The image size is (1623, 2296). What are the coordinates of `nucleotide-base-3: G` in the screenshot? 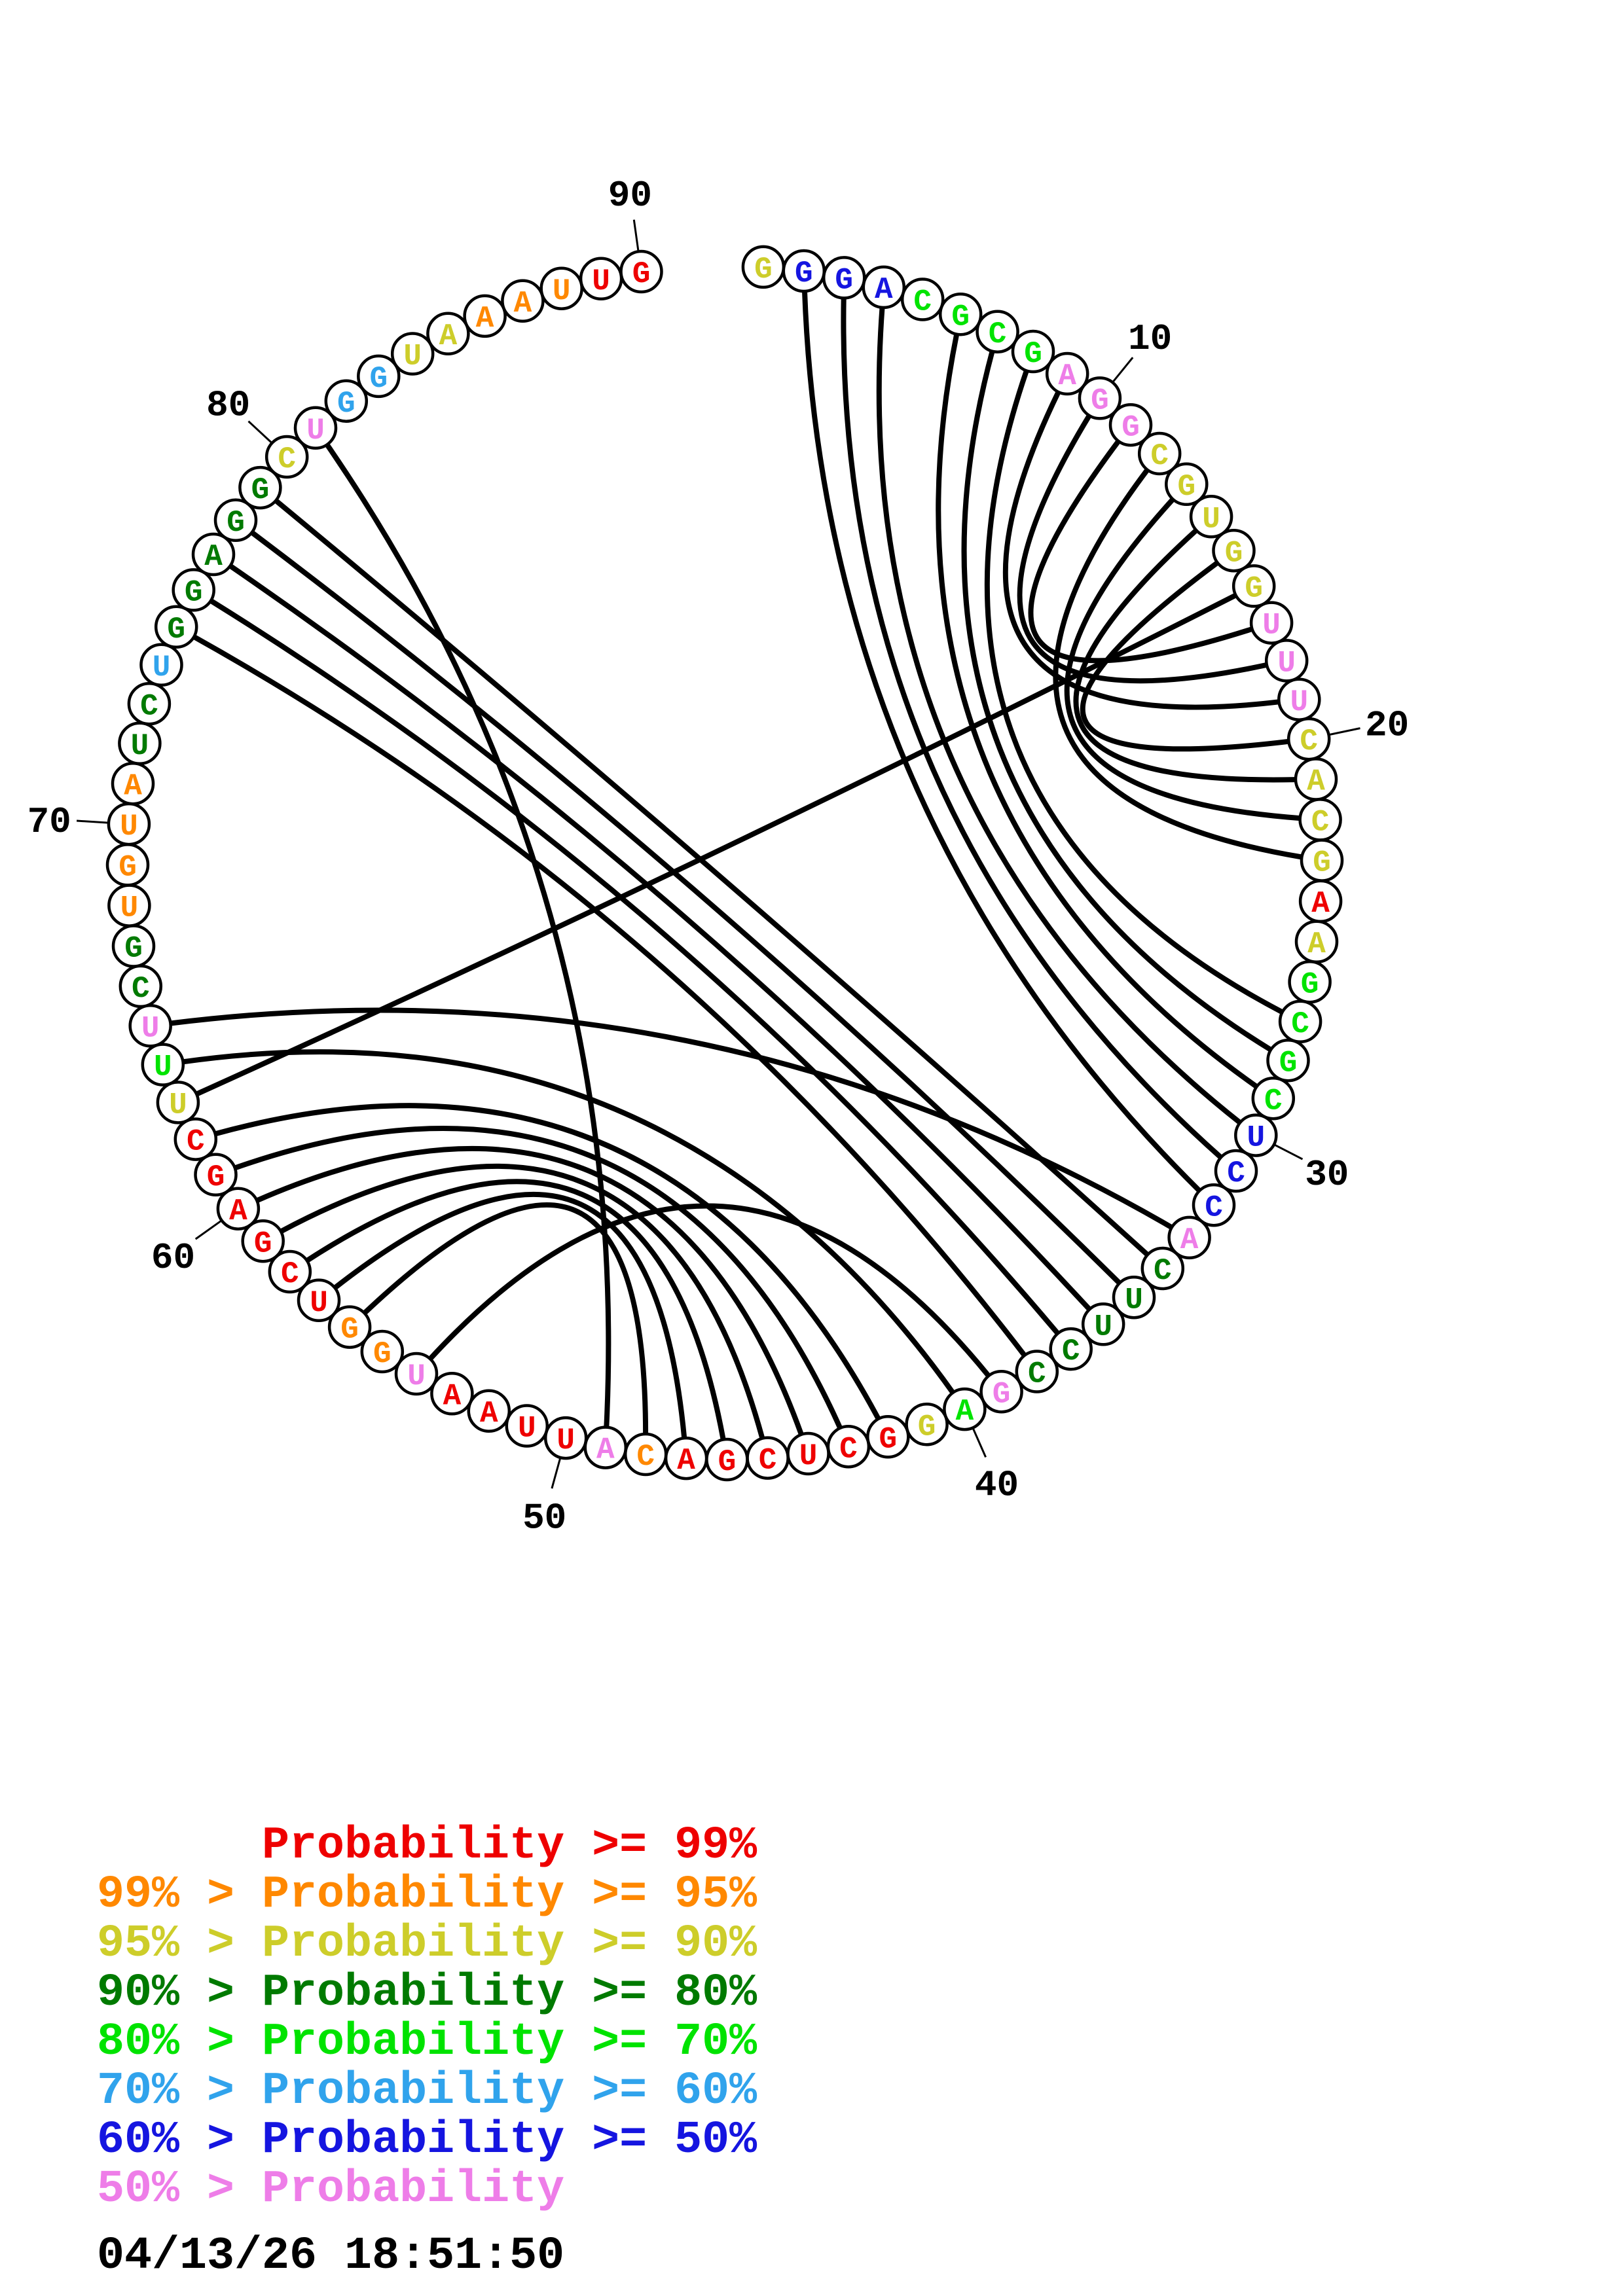 It's located at (844, 281).